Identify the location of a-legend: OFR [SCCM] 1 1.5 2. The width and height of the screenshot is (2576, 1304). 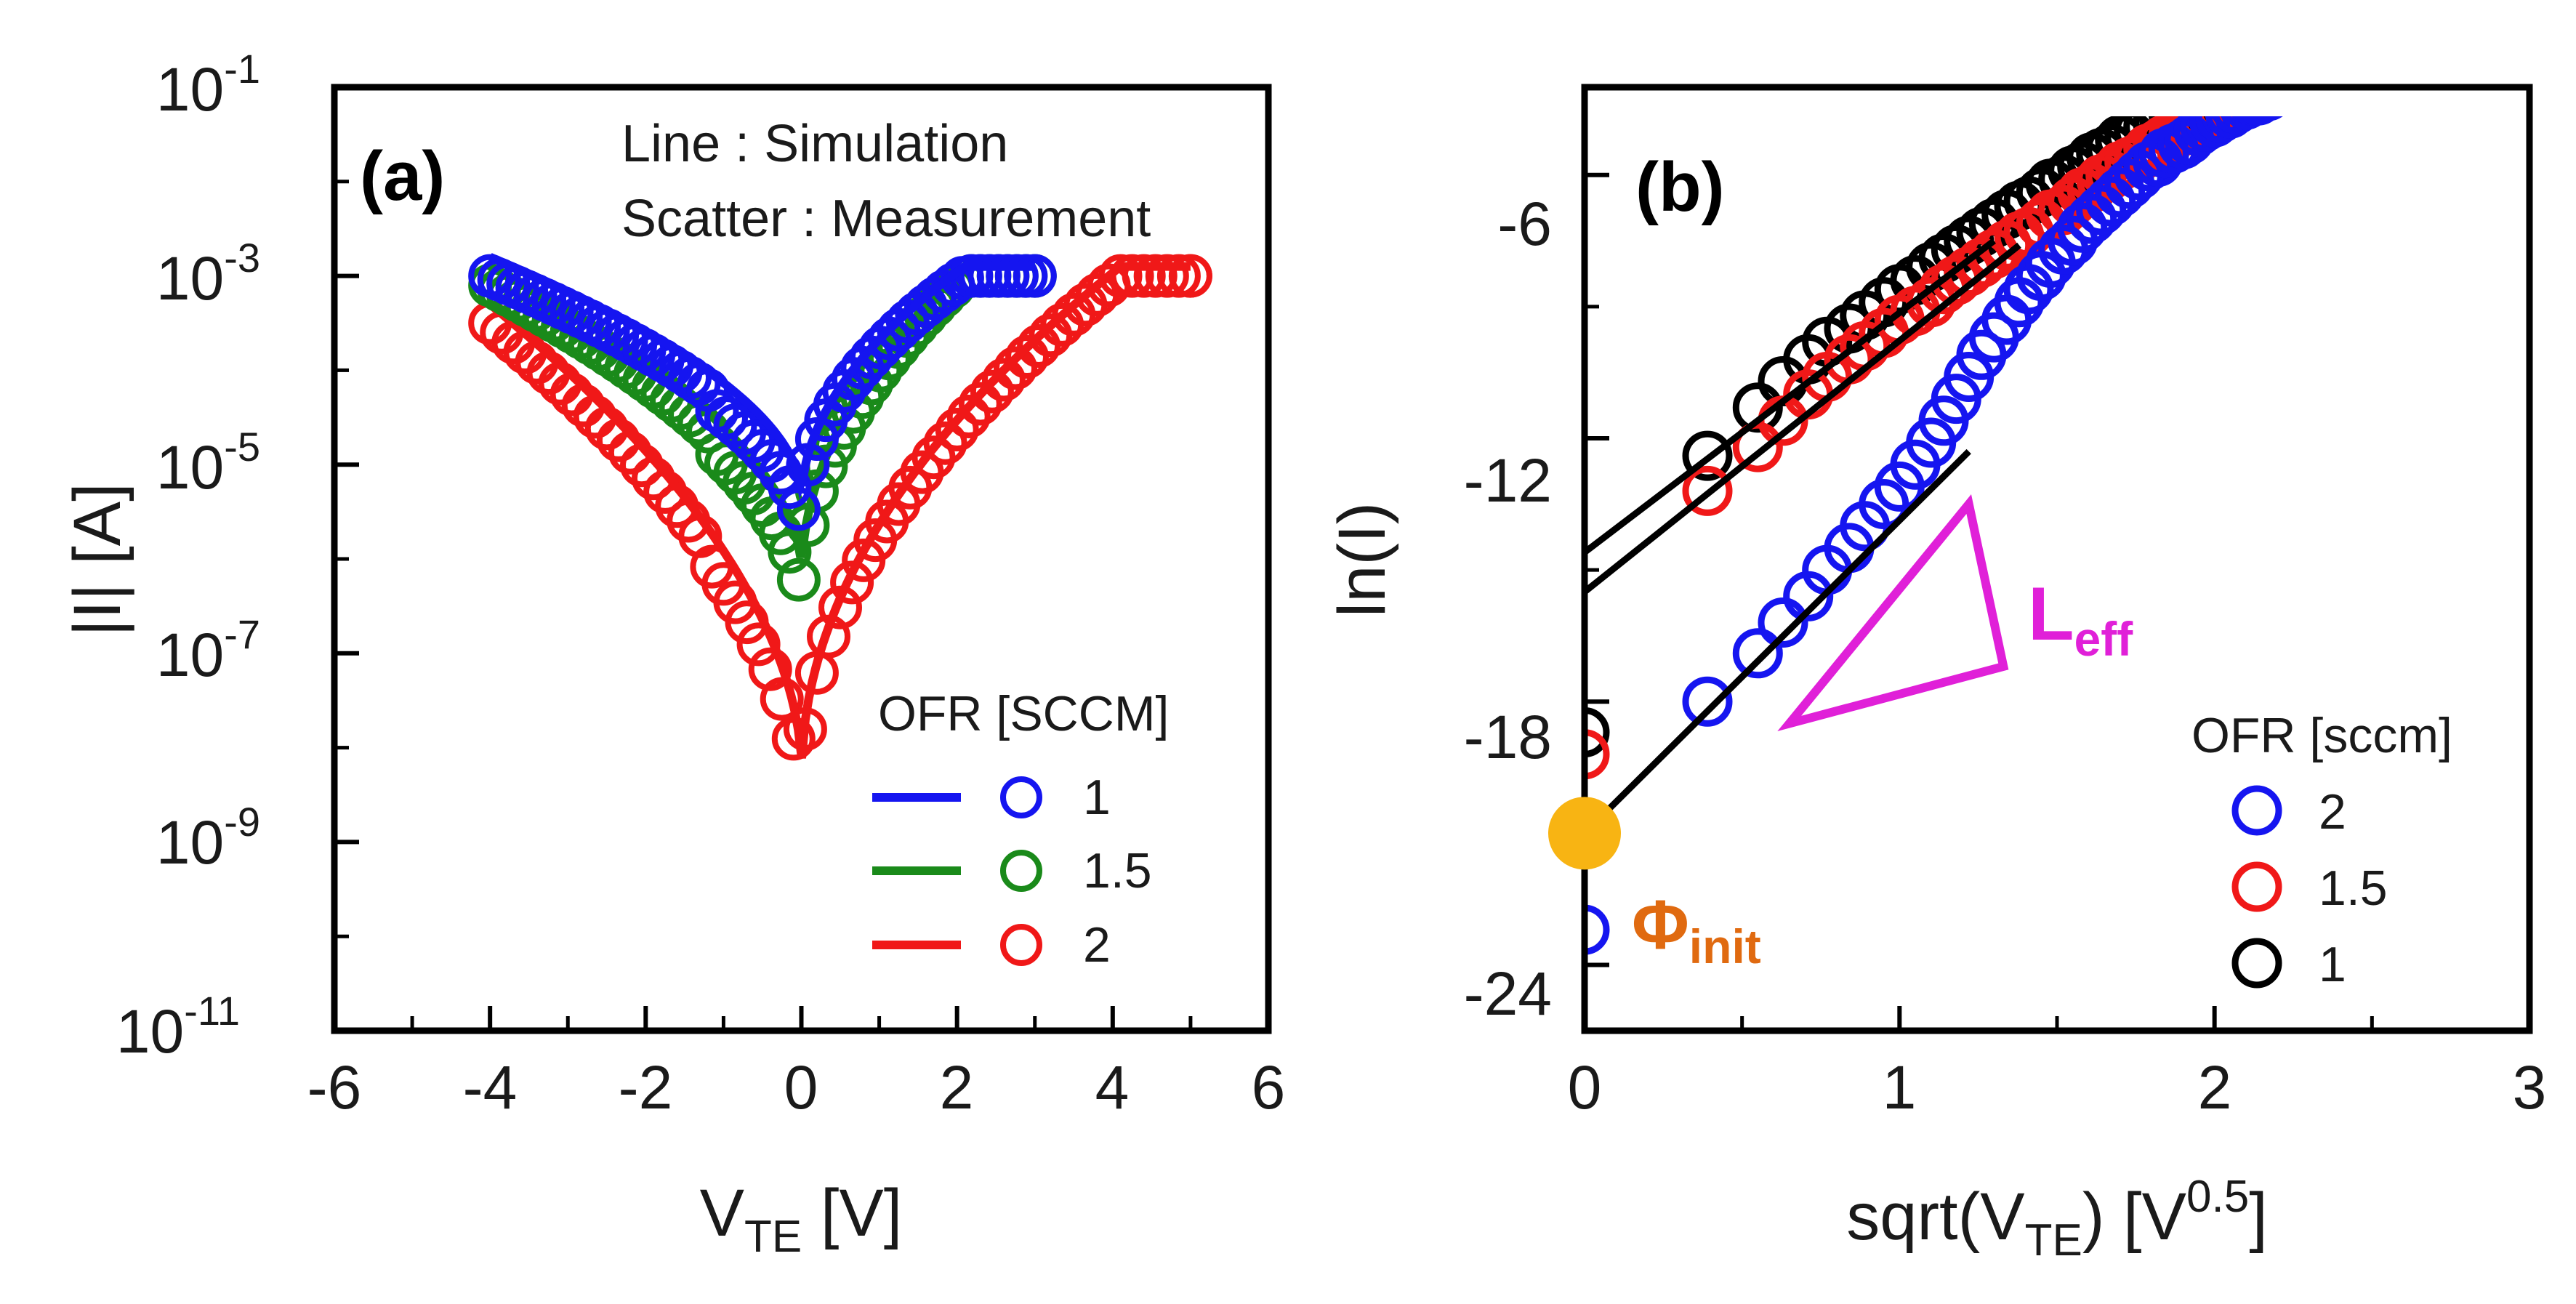
(1020, 829).